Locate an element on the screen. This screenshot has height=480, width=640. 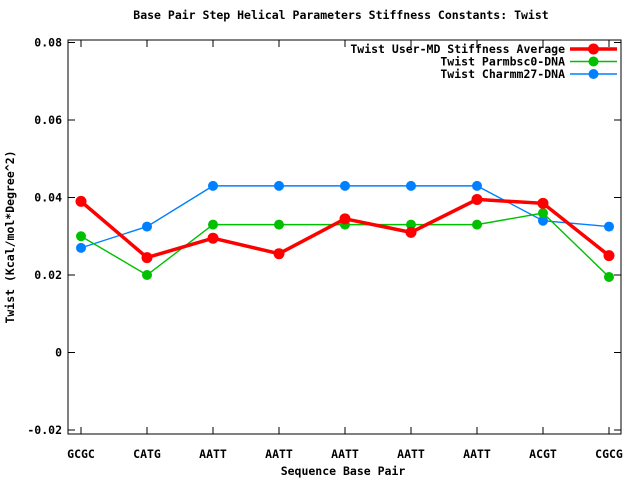
y-tick-label: 0.08 is located at coordinates (48, 43).